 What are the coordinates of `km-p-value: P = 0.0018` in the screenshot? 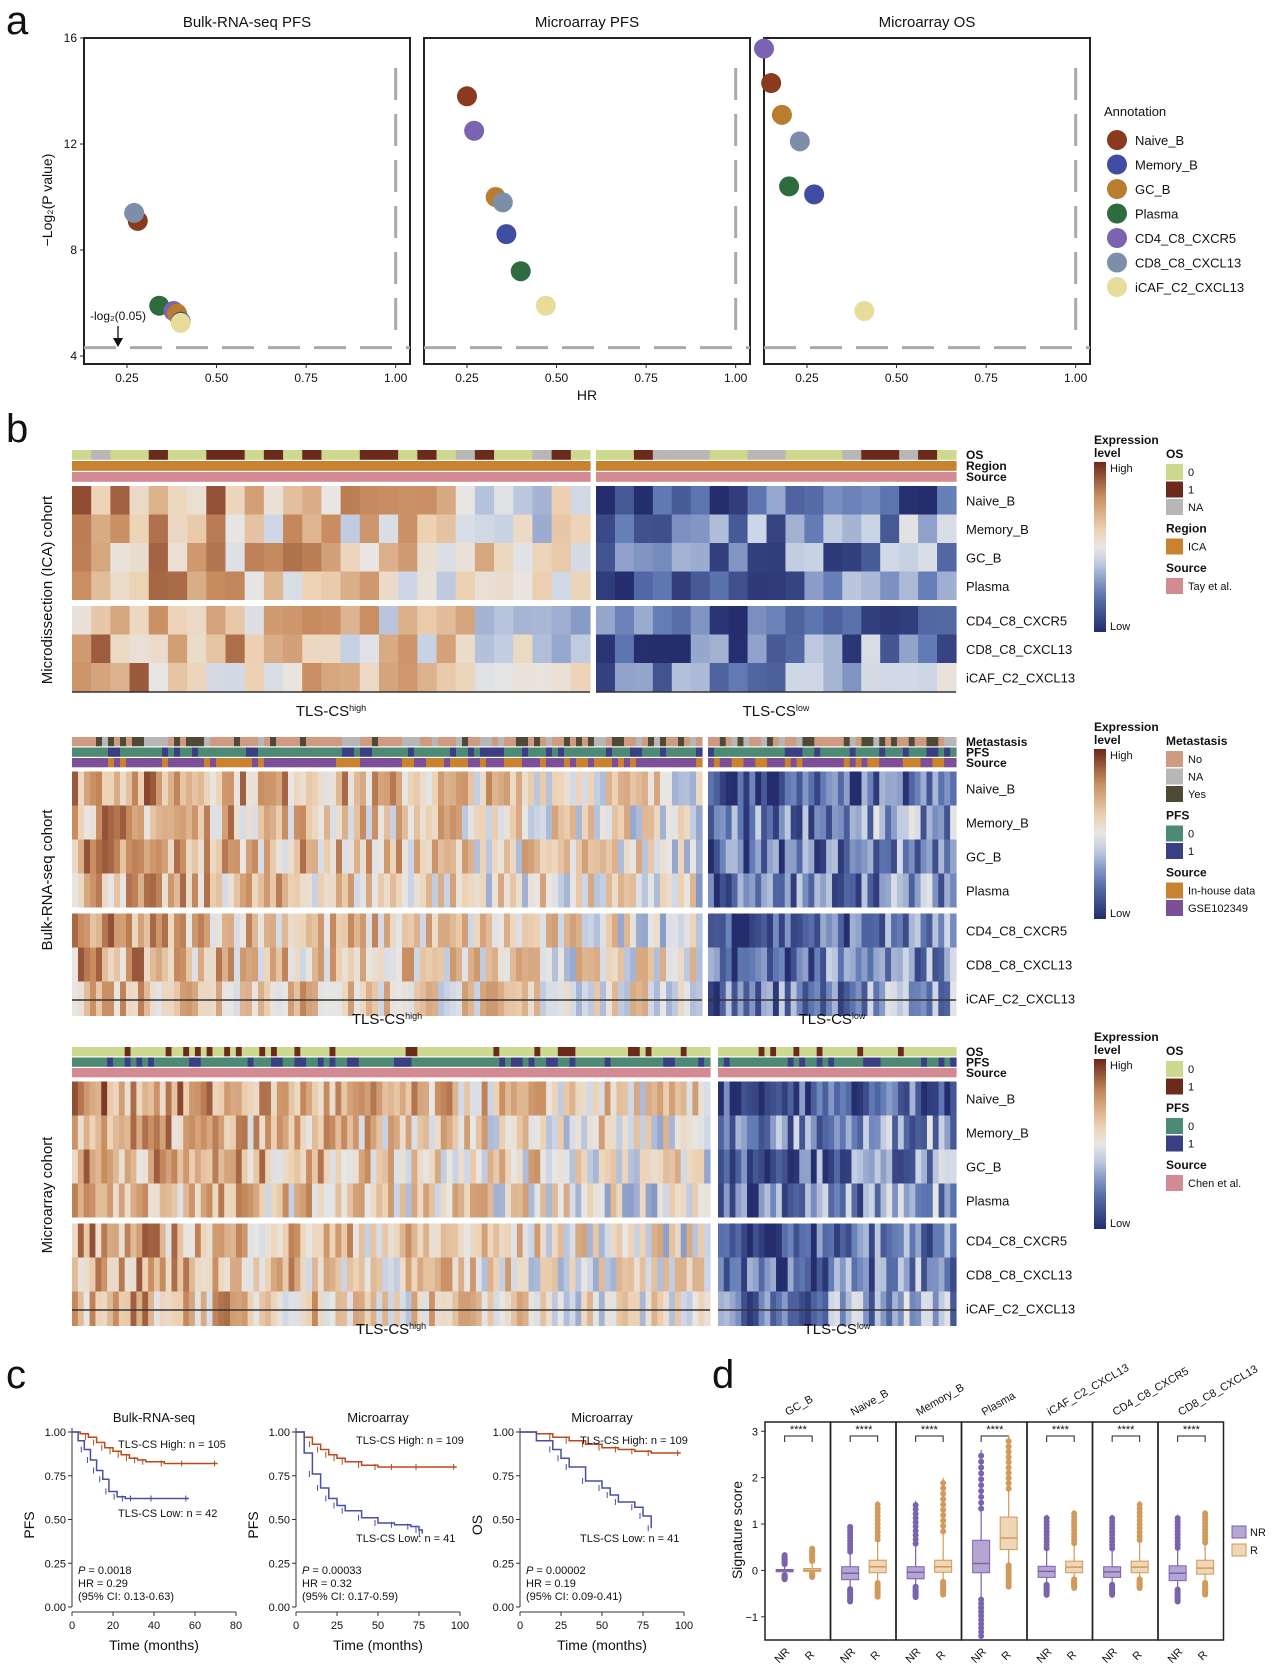 It's located at (105, 1571).